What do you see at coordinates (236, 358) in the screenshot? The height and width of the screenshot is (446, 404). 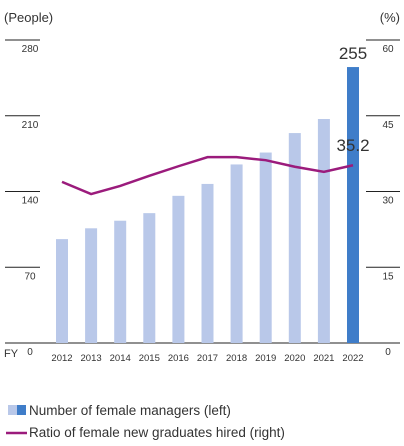 I see `x-tick-label: 2018` at bounding box center [236, 358].